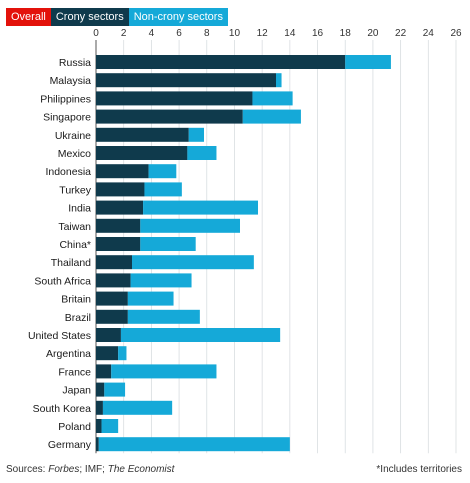  What do you see at coordinates (93, 469) in the screenshot?
I see `source-separator: ; IMF;` at bounding box center [93, 469].